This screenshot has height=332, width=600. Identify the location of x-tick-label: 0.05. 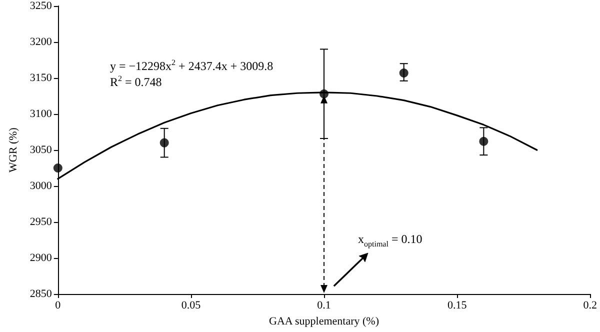
(191, 306).